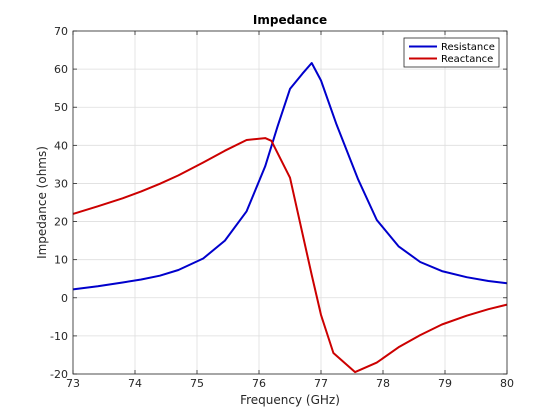 This screenshot has width=560, height=420. Describe the element at coordinates (290, 400) in the screenshot. I see `x-axis-label: Frequency (GHz)` at that location.